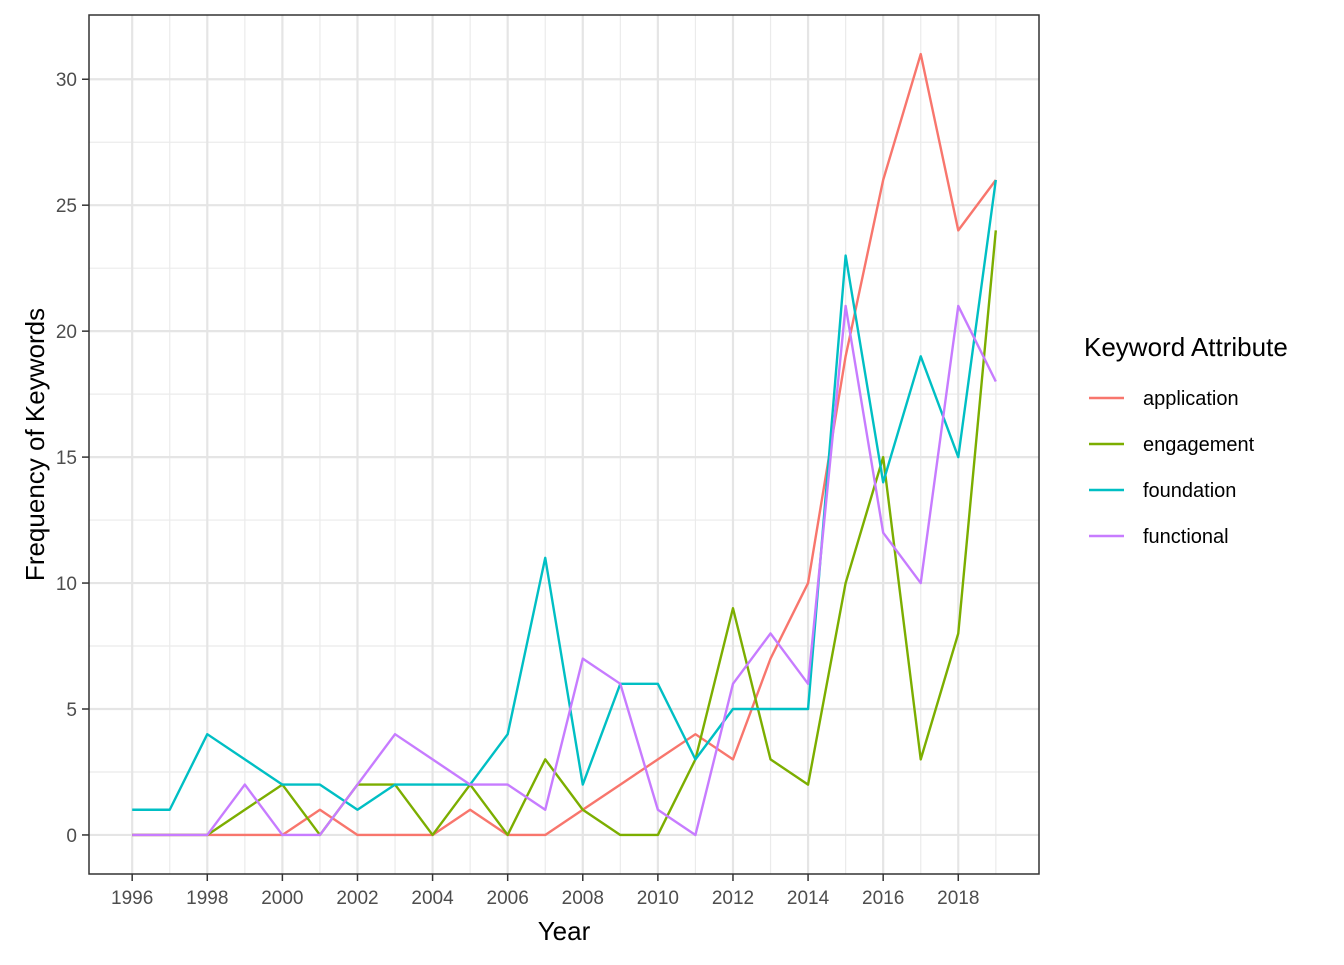  Describe the element at coordinates (66, 332) in the screenshot. I see `y-tick-label: 20` at that location.